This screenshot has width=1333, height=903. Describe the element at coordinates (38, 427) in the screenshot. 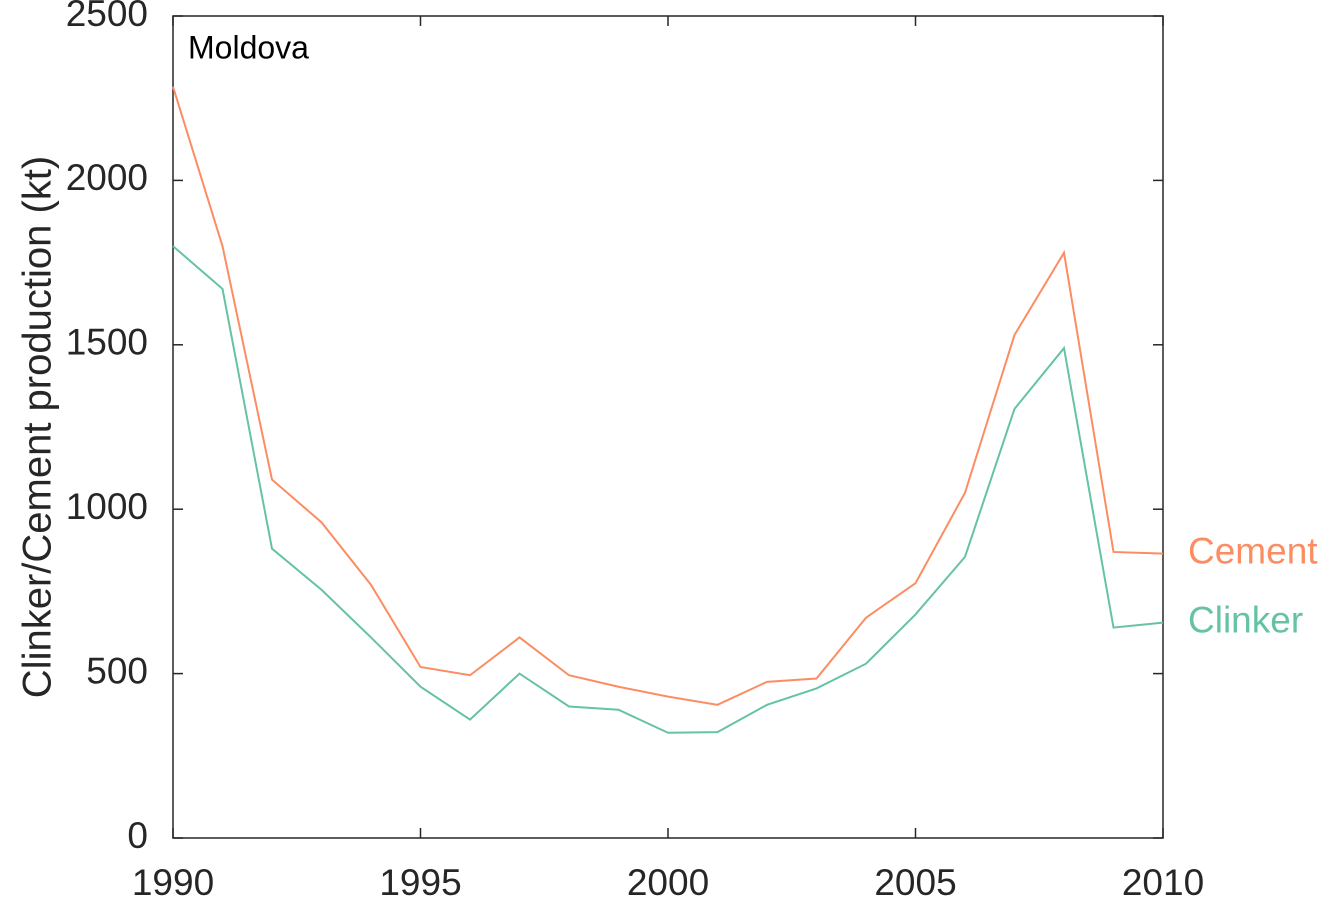

I see `y-axis-label: Clinker/Cement production (kt)` at that location.